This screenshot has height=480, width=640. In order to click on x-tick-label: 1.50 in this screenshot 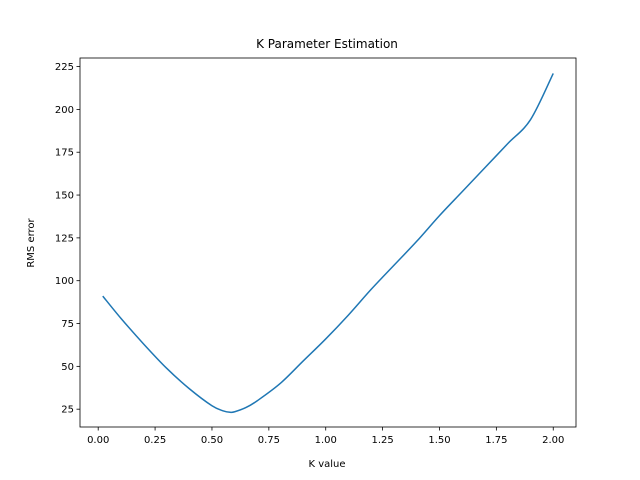, I will do `click(439, 440)`.